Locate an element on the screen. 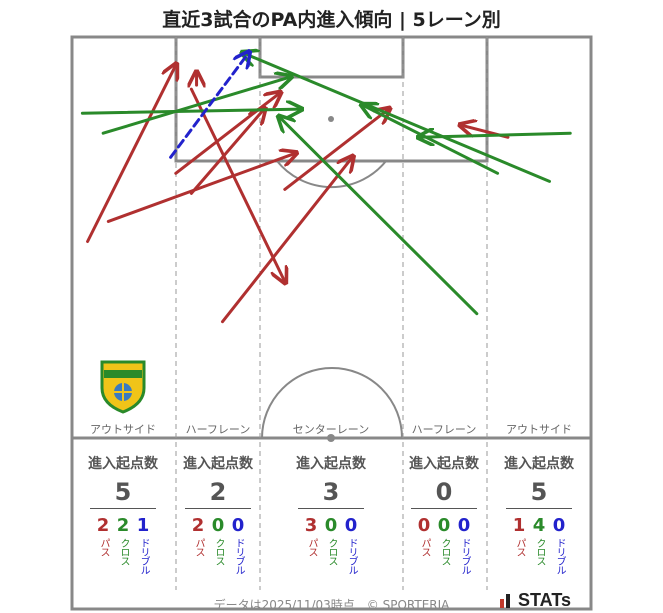 This screenshot has height=613, width=663. lane-label-outside-right: アウトサイド is located at coordinates (539, 429).